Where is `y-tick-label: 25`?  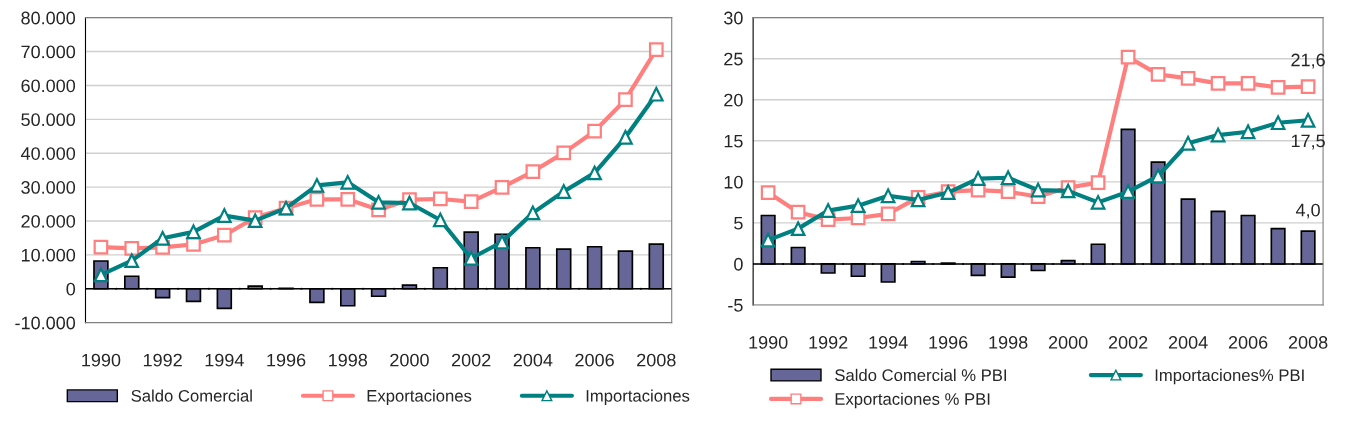 y-tick-label: 25 is located at coordinates (733, 59).